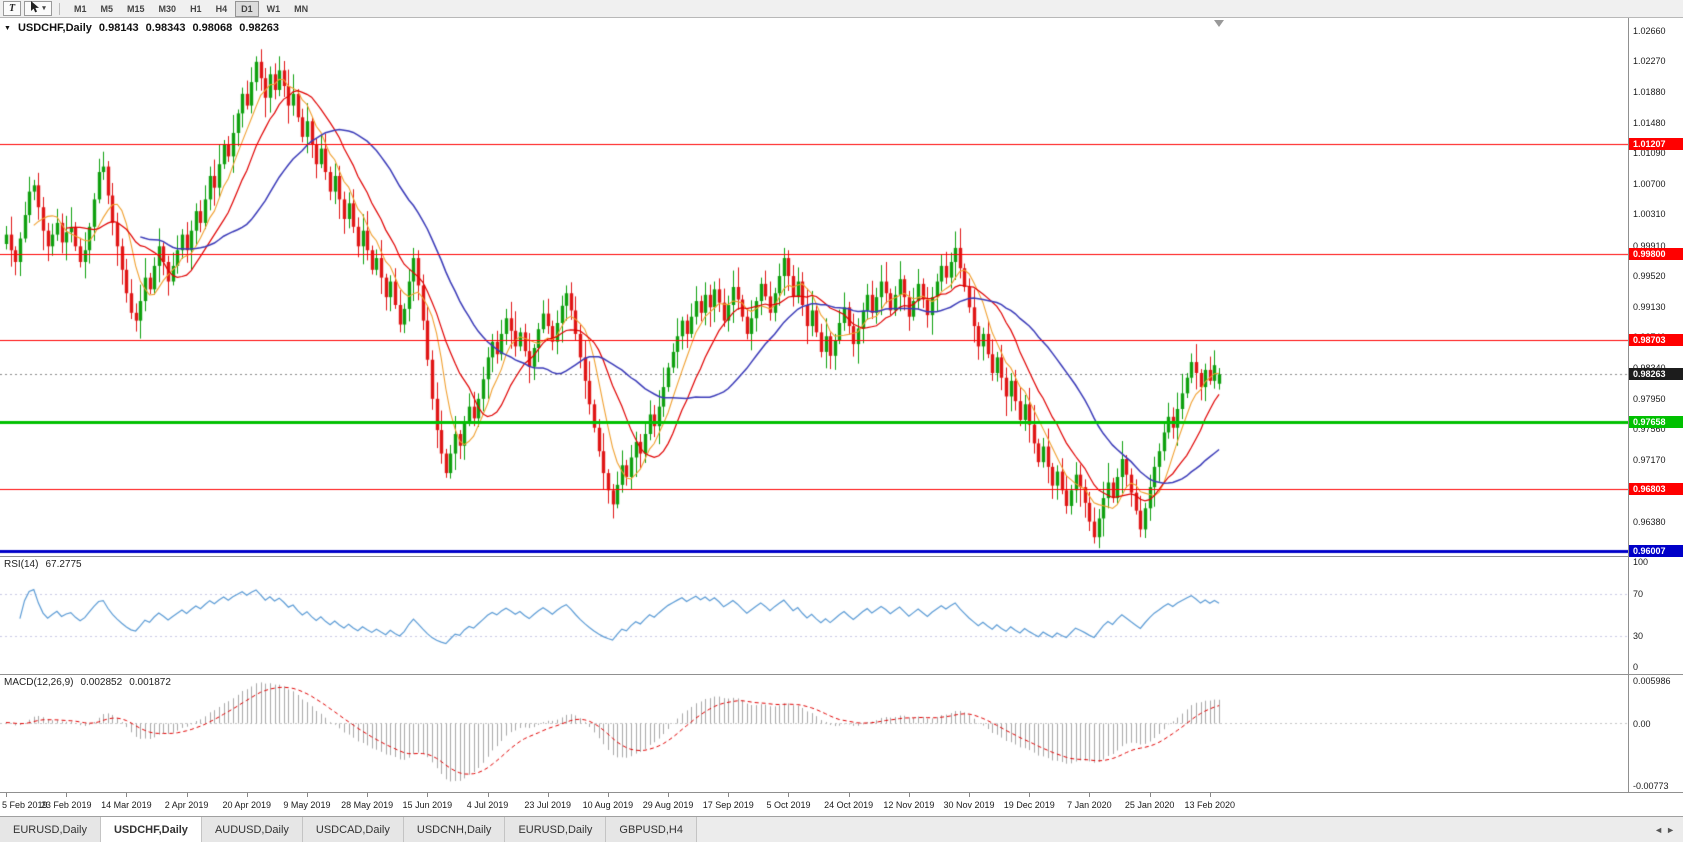  Describe the element at coordinates (212, 28) in the screenshot. I see `ohlc-low: 0.98068` at that location.